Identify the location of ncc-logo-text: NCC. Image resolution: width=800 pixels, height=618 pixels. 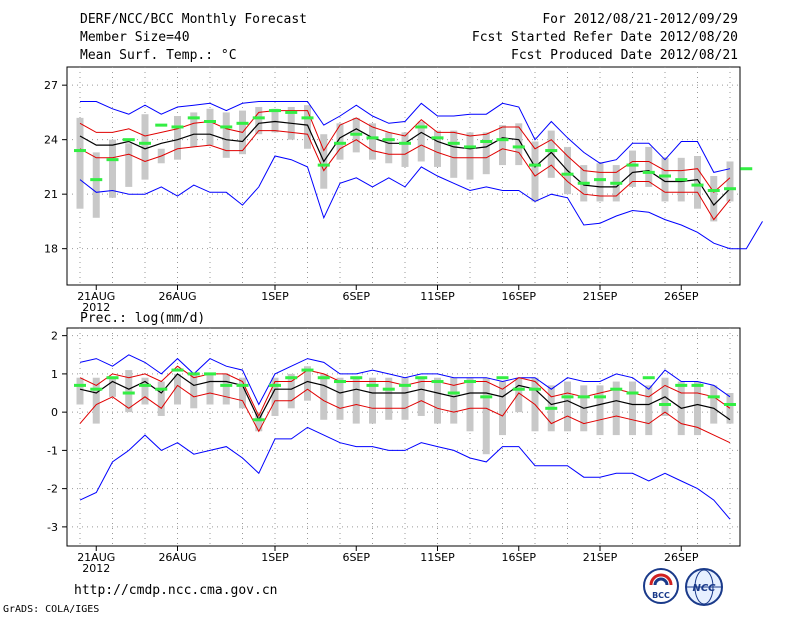
(704, 588).